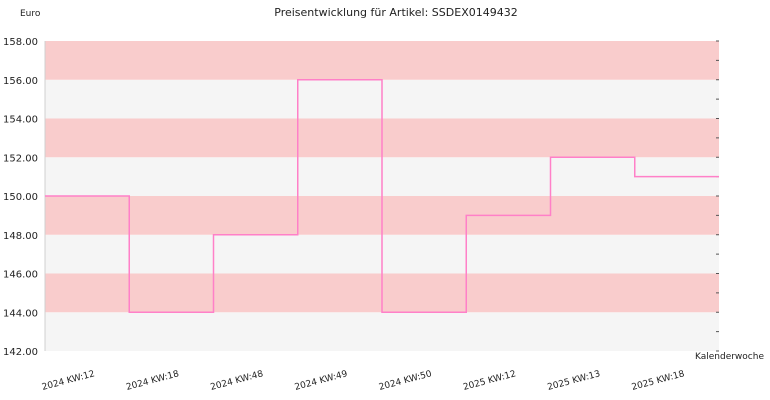  Describe the element at coordinates (405, 381) in the screenshot. I see `x-tick-label: 2024 KW:50` at that location.